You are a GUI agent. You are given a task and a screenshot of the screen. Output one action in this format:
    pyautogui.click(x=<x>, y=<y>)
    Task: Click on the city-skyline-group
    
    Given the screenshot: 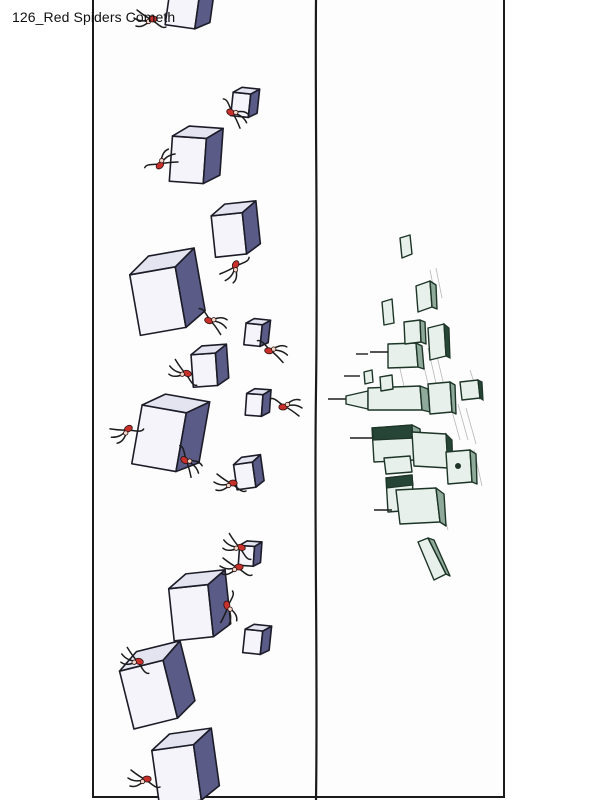 What is the action you would take?
    pyautogui.click(x=406, y=407)
    